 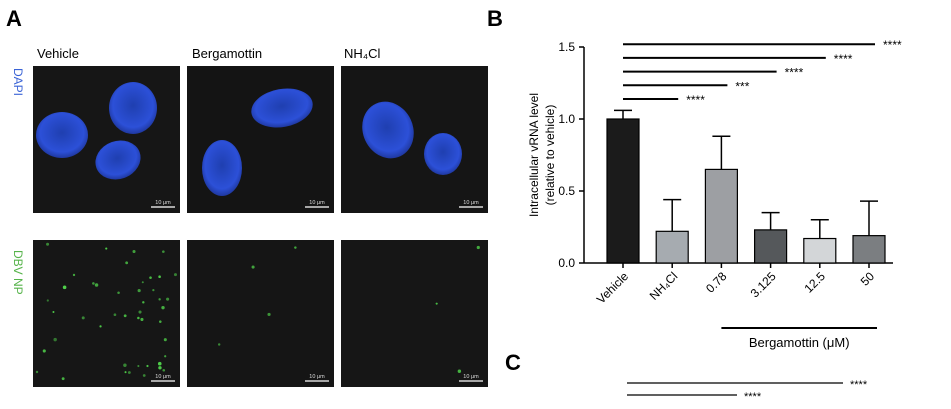 What do you see at coordinates (868, 279) in the screenshot?
I see `x-tick-label: 50` at bounding box center [868, 279].